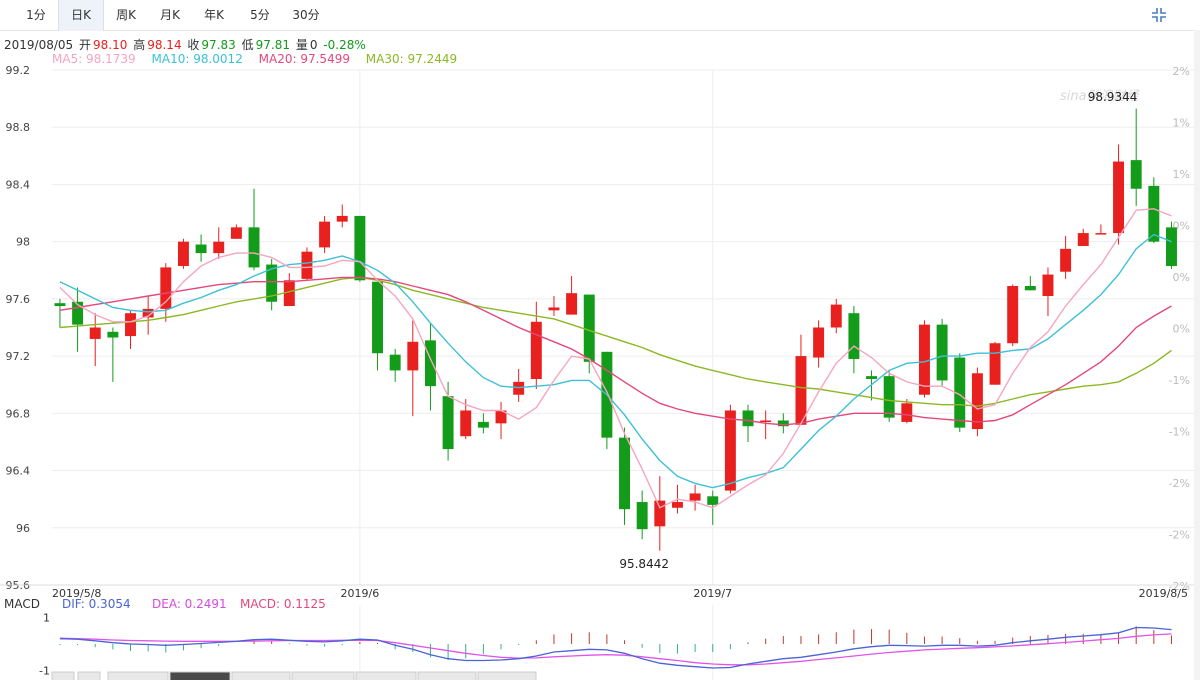 The image size is (1200, 680). Describe the element at coordinates (18, 356) in the screenshot. I see `y-tick-label: 97.2` at that location.